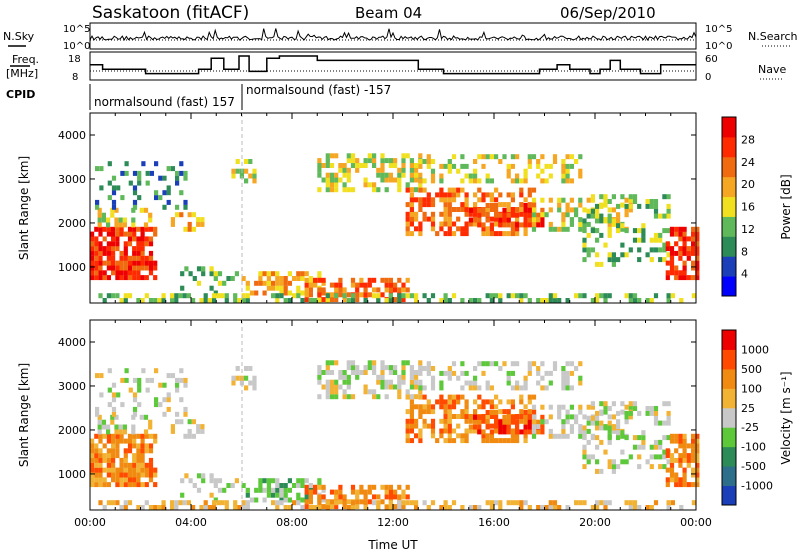 This screenshot has width=800, height=558. I want to click on colorbar-tick-label: 16, so click(748, 207).